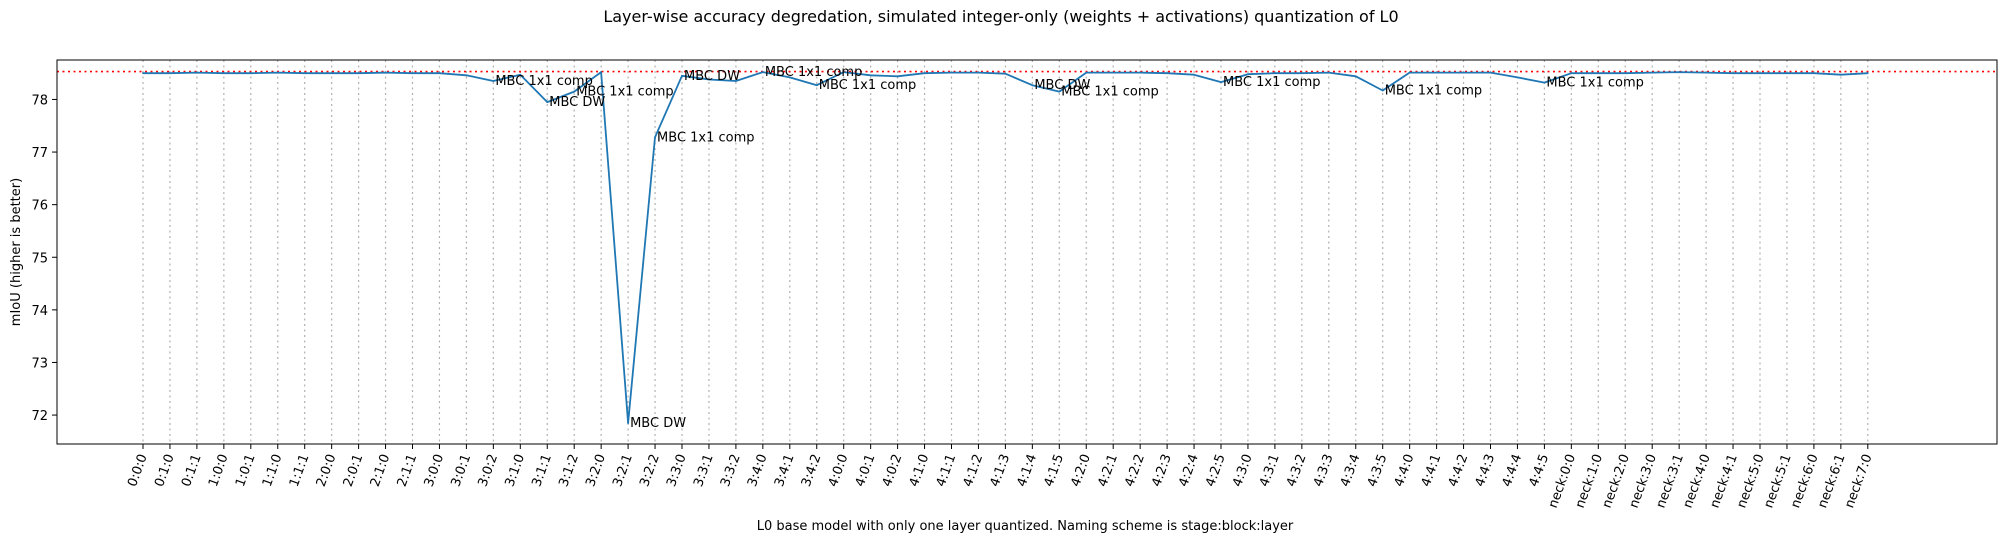  I want to click on y-axis: 72 73 74 75 76 77 78, so click(44, 258).